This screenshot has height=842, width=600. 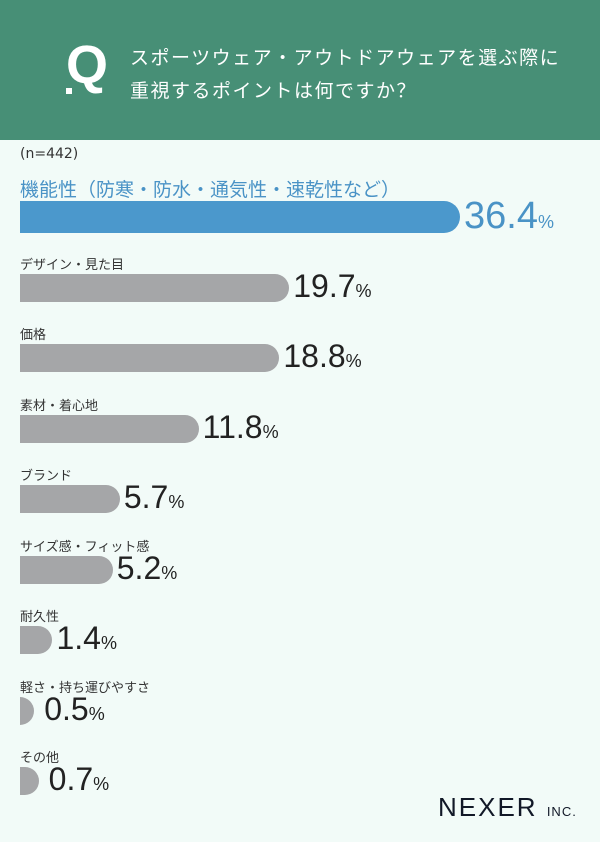 What do you see at coordinates (33, 335) in the screenshot?
I see `category-label: 価格` at bounding box center [33, 335].